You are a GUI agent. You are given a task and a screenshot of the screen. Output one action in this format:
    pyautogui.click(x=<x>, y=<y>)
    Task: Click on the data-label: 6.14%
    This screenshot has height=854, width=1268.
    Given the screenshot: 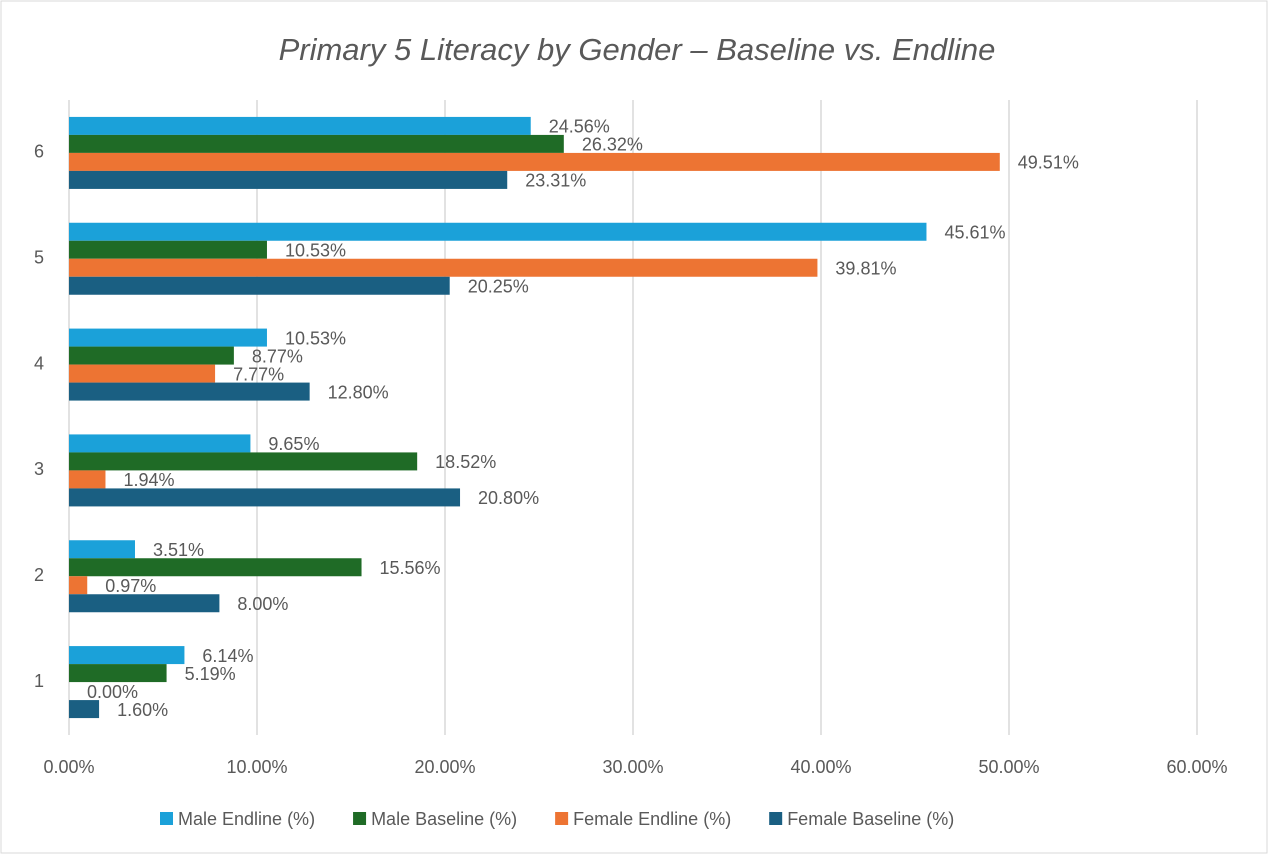 What is the action you would take?
    pyautogui.click(x=227, y=656)
    